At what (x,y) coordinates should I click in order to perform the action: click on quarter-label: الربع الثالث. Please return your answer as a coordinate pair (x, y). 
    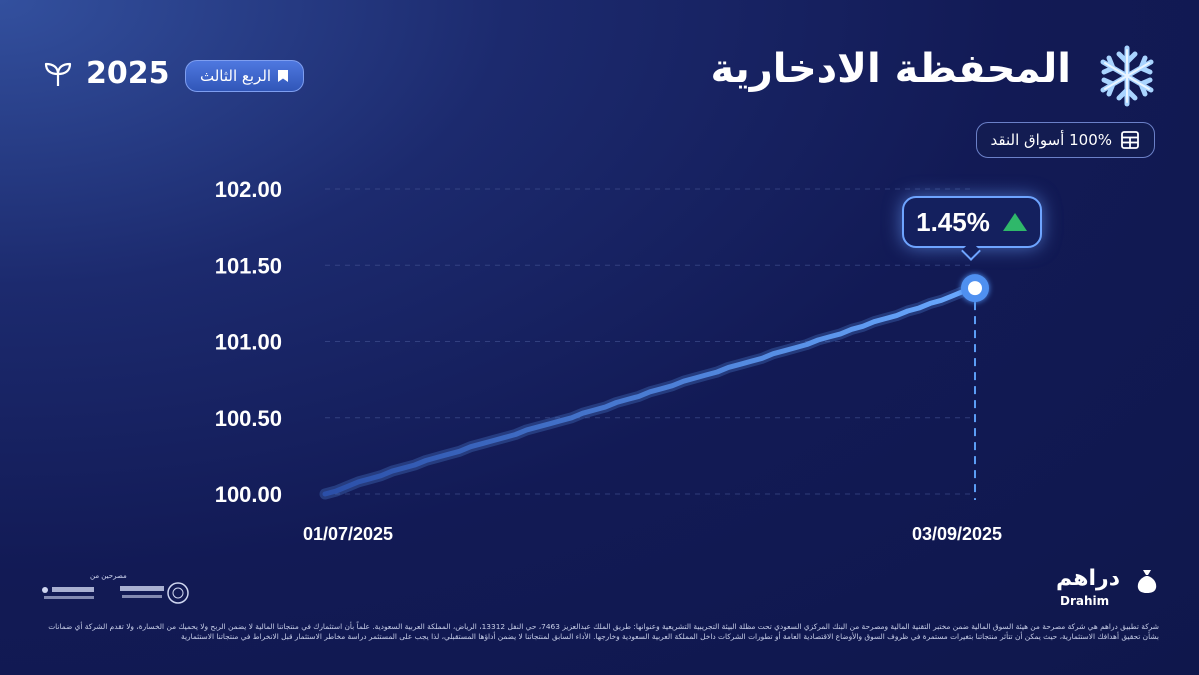
    Looking at the image, I should click on (236, 76).